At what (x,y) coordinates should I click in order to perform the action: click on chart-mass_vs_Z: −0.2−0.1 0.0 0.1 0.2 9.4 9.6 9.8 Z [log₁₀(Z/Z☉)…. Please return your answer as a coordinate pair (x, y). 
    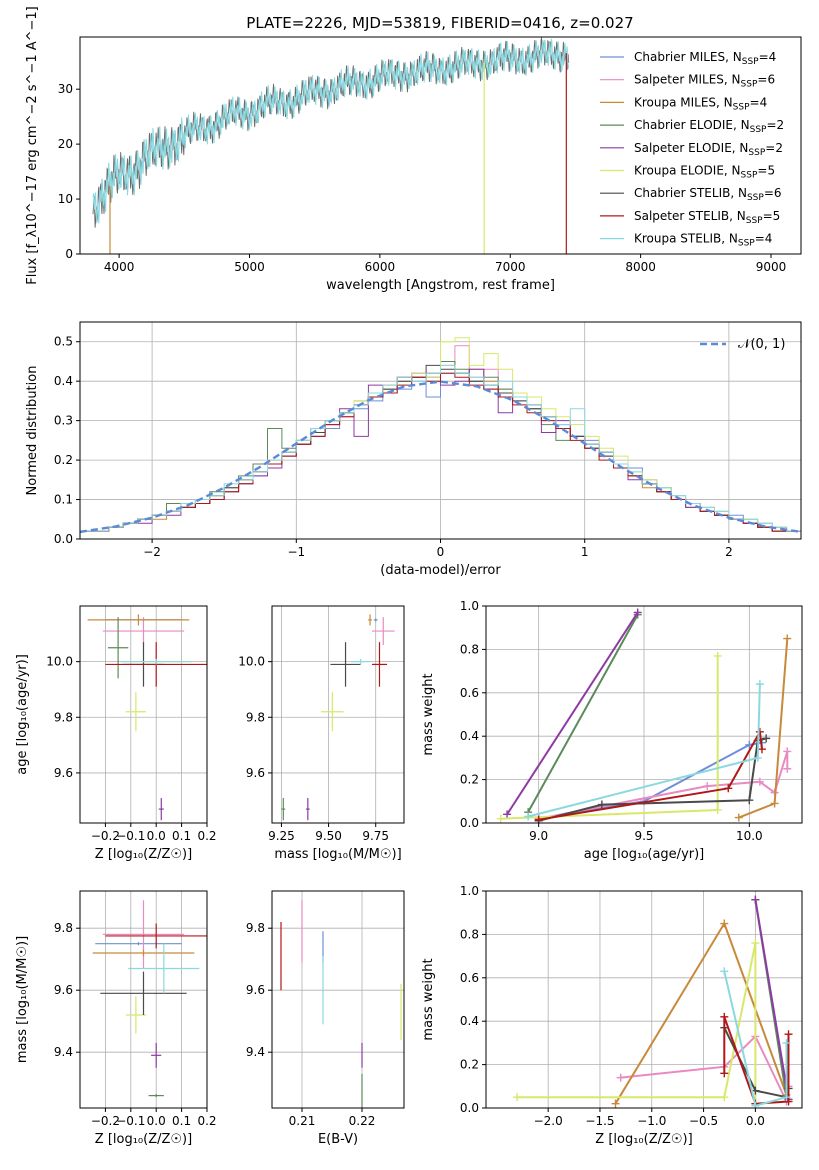
    Looking at the image, I should click on (116, 1018).